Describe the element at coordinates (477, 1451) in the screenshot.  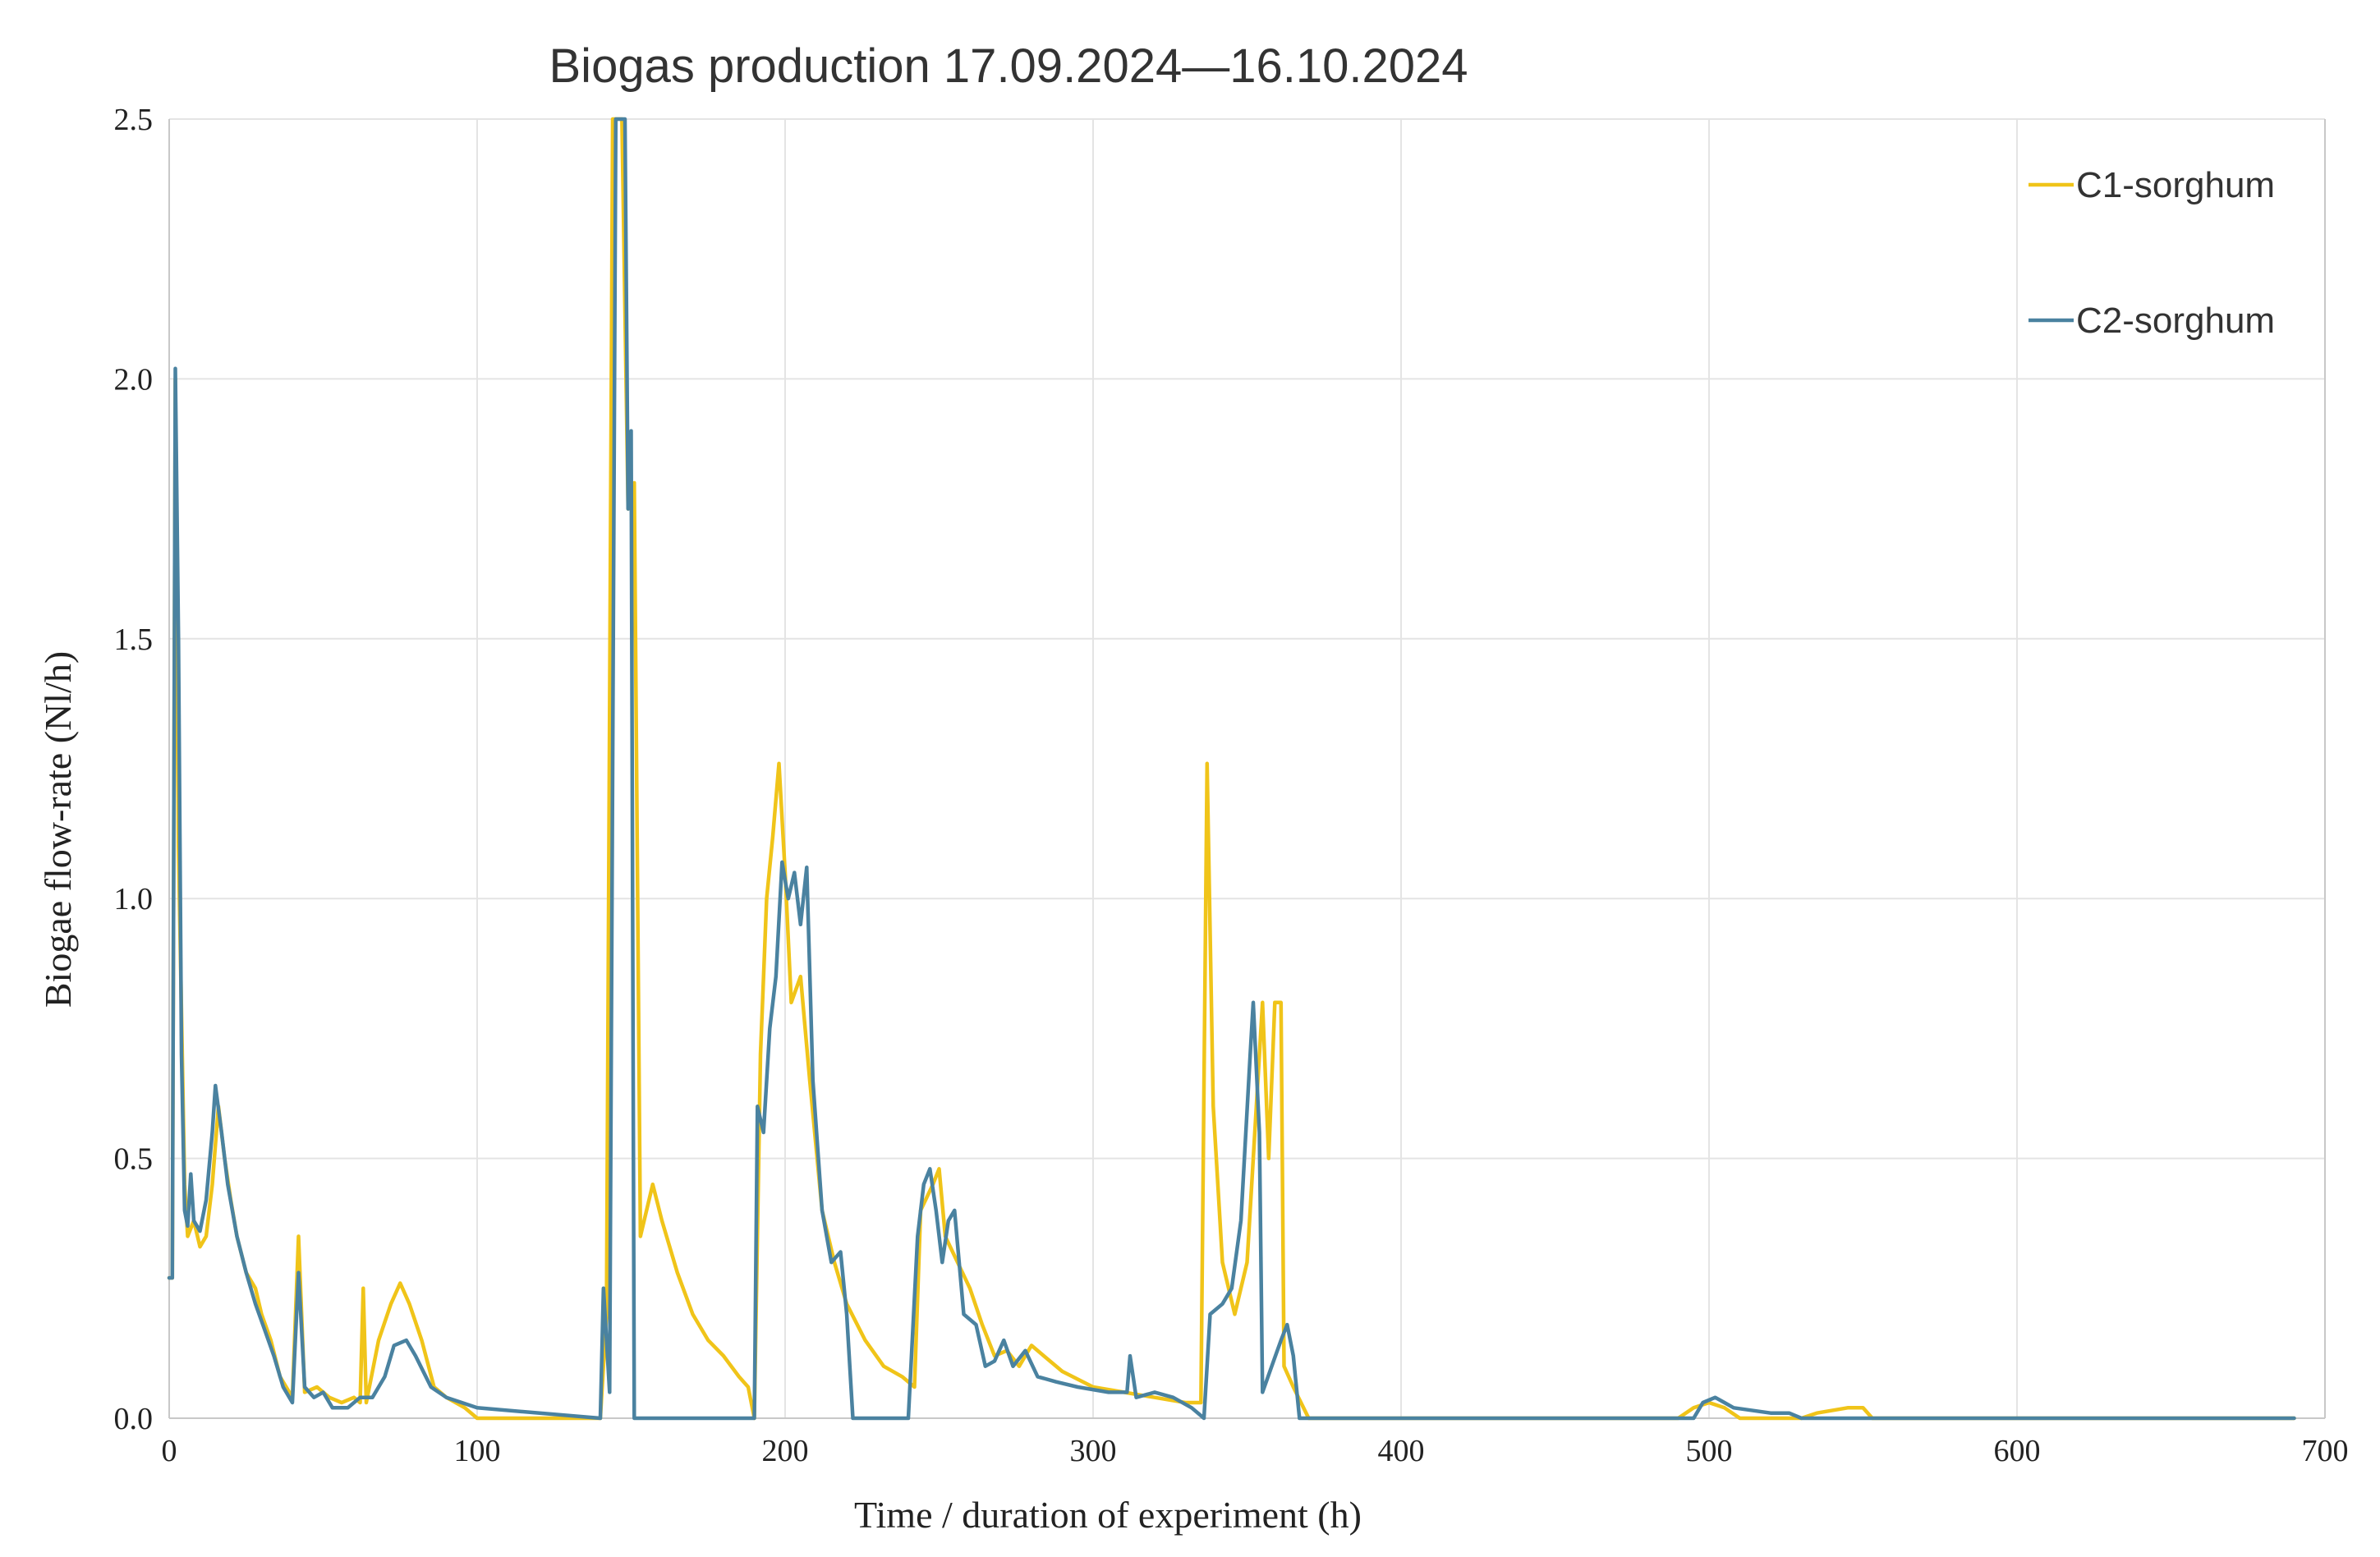
I see `x-tick-label: 100` at that location.